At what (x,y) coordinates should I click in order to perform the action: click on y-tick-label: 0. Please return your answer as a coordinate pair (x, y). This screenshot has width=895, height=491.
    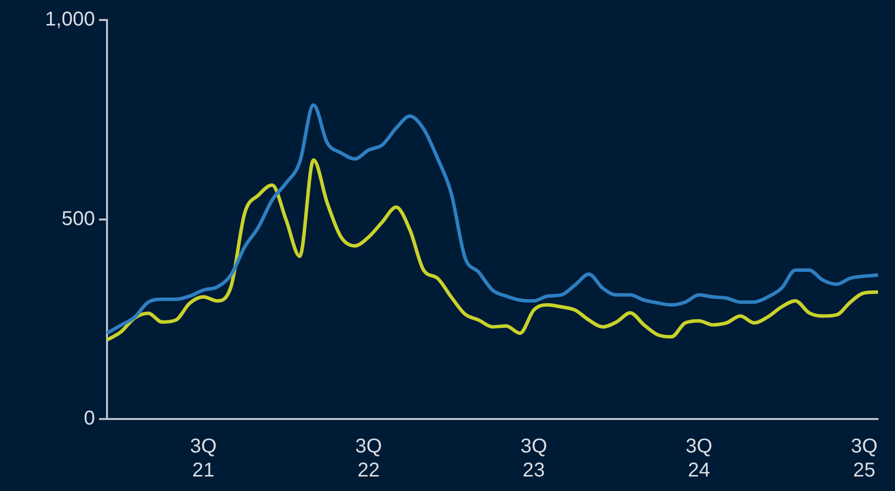
    Looking at the image, I should click on (89, 419).